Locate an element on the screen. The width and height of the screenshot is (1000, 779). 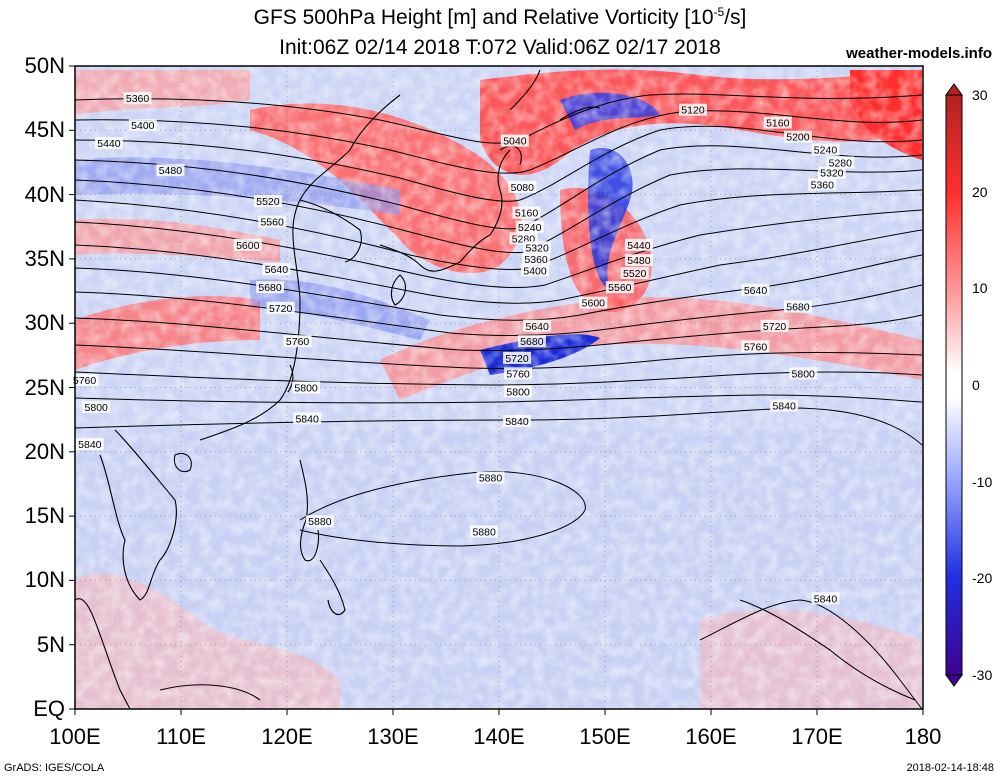
colorbar is located at coordinates (954, 385).